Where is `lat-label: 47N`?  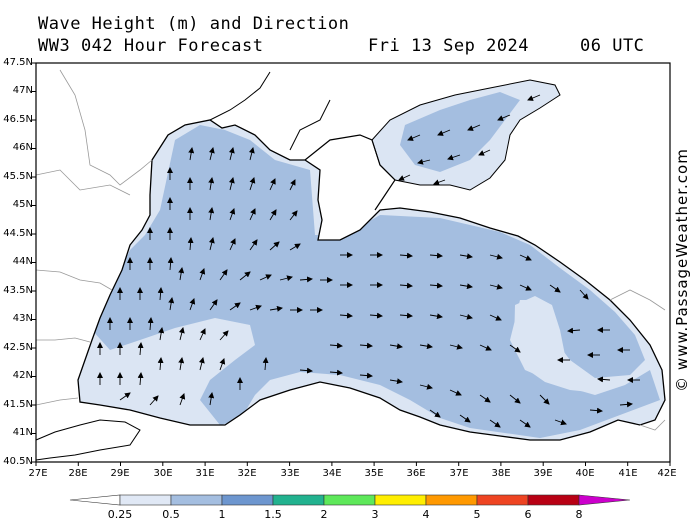
lat-label: 47N is located at coordinates (22, 90).